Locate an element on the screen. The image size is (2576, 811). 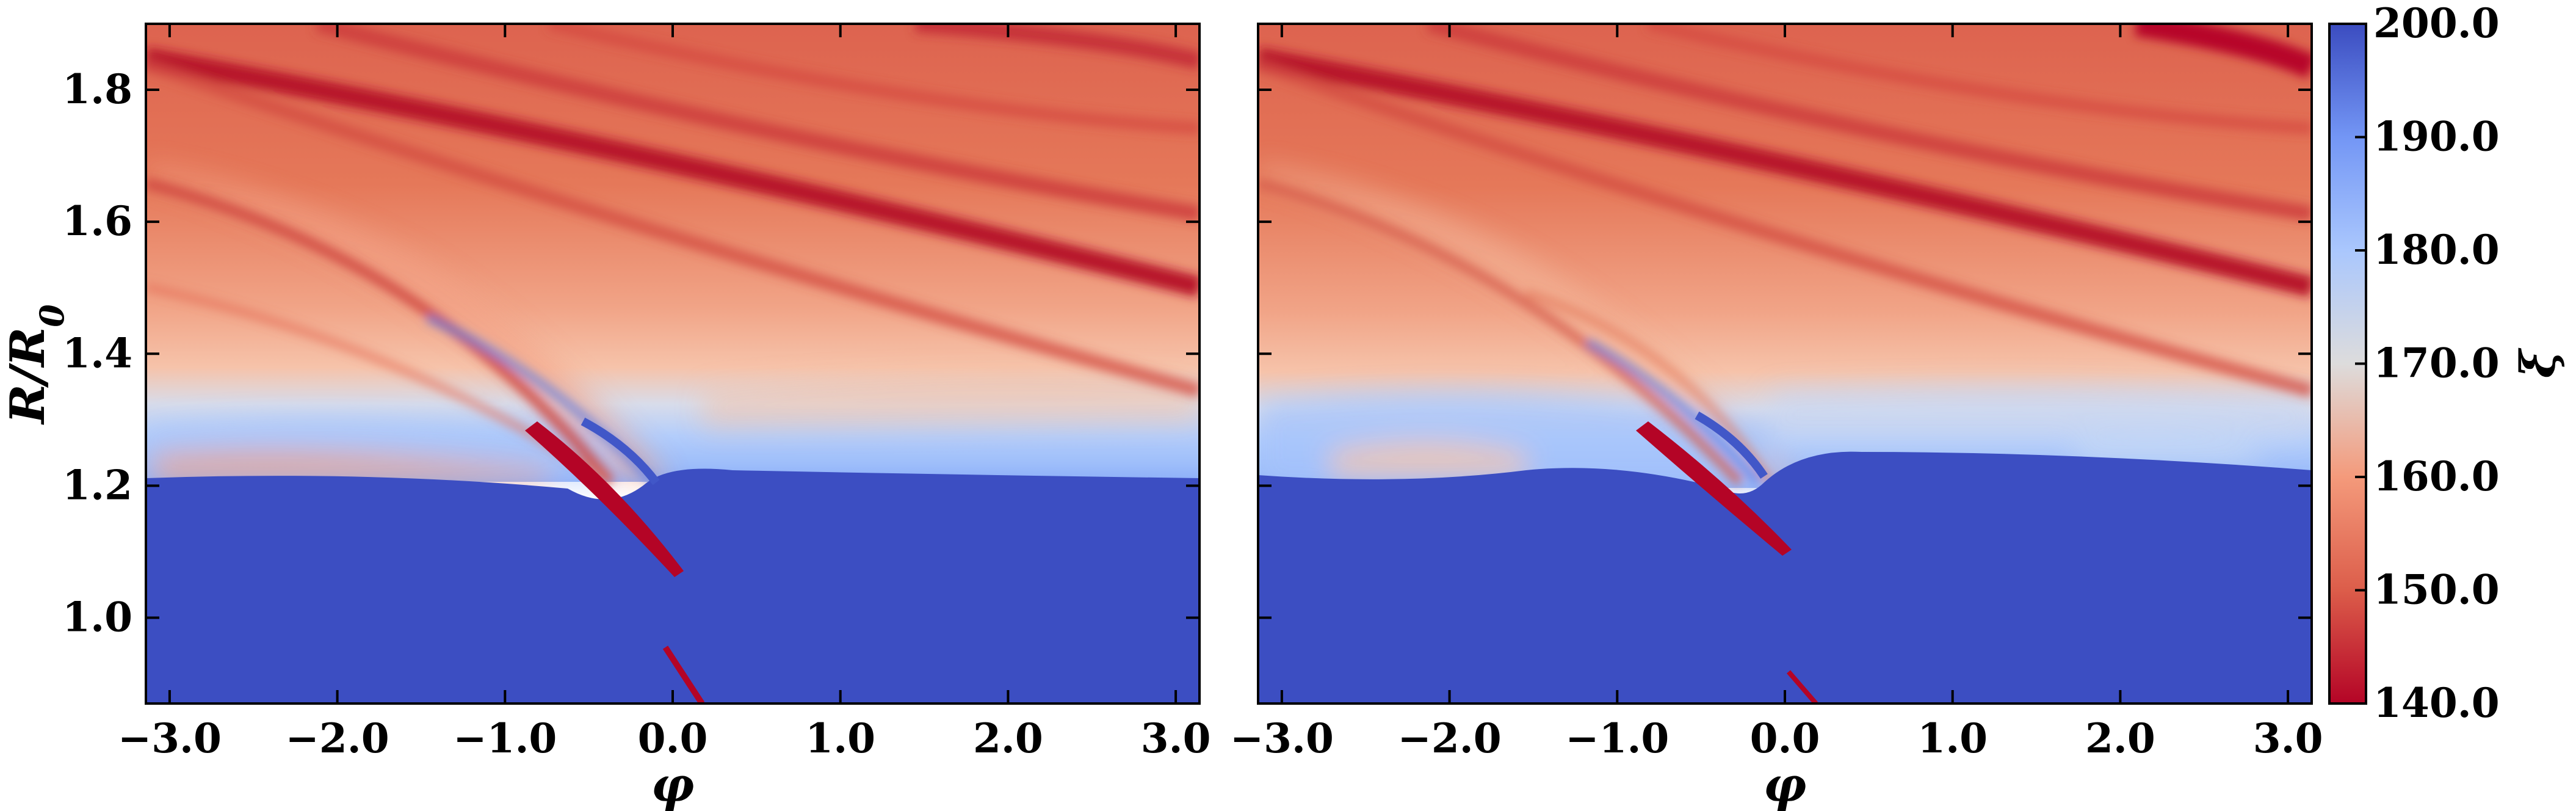
x-axis-label-right: φ is located at coordinates (1785, 784).